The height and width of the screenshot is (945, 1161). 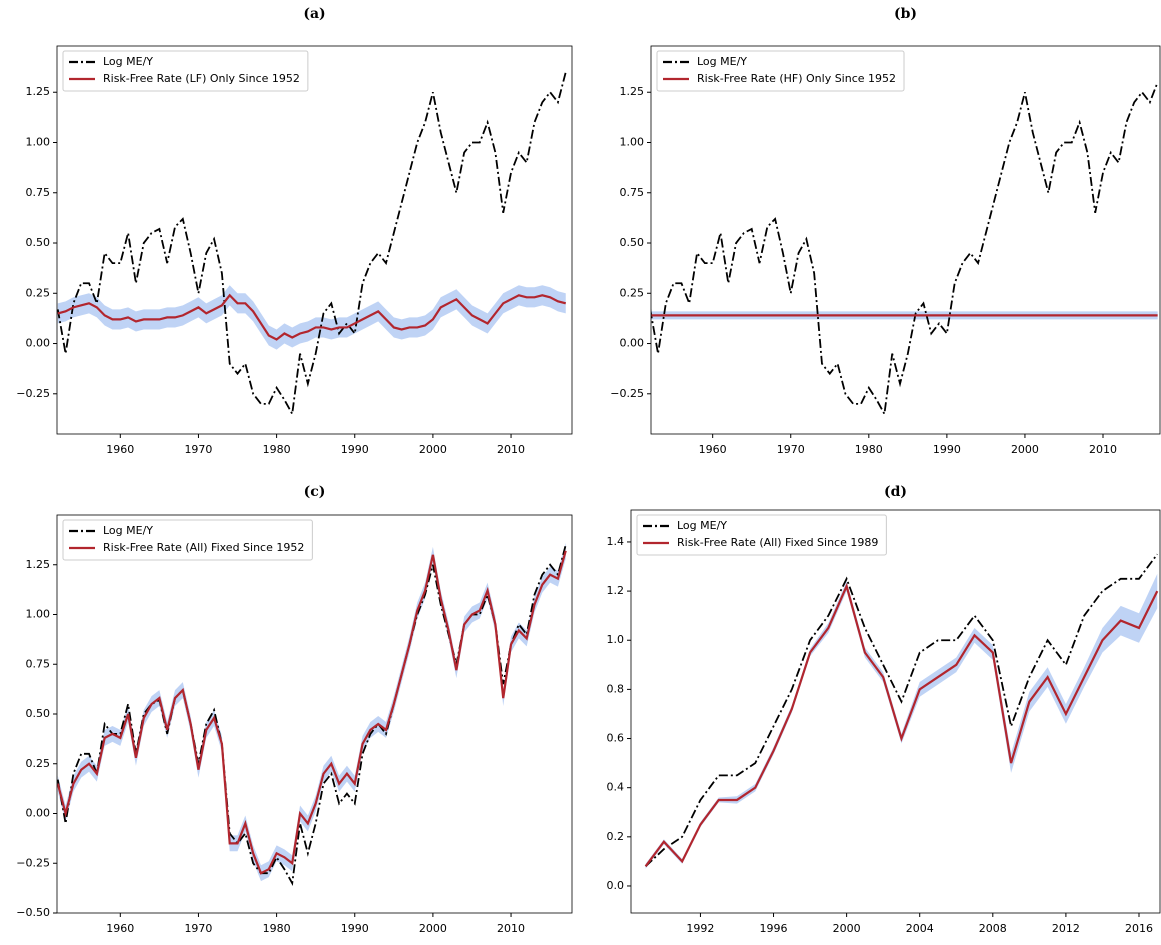 I want to click on y-tick-label: 0.6, so click(x=616, y=738).